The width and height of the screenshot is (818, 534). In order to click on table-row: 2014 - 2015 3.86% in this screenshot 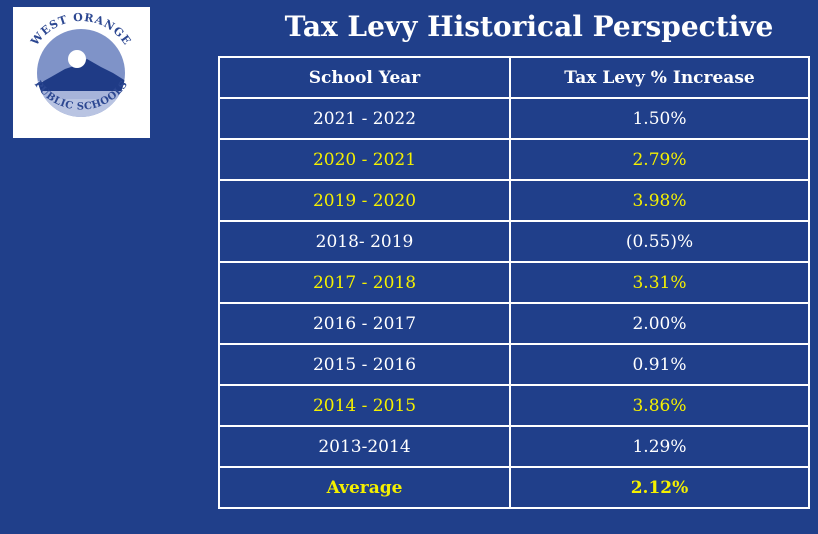, I will do `click(514, 405)`.